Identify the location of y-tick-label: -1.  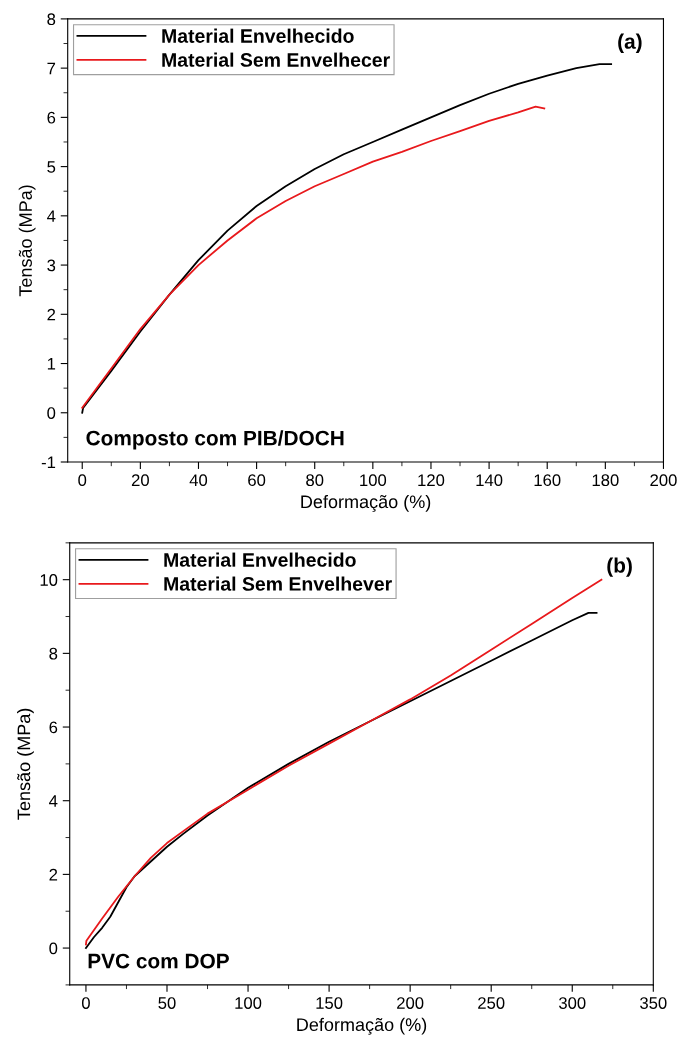
(48, 462).